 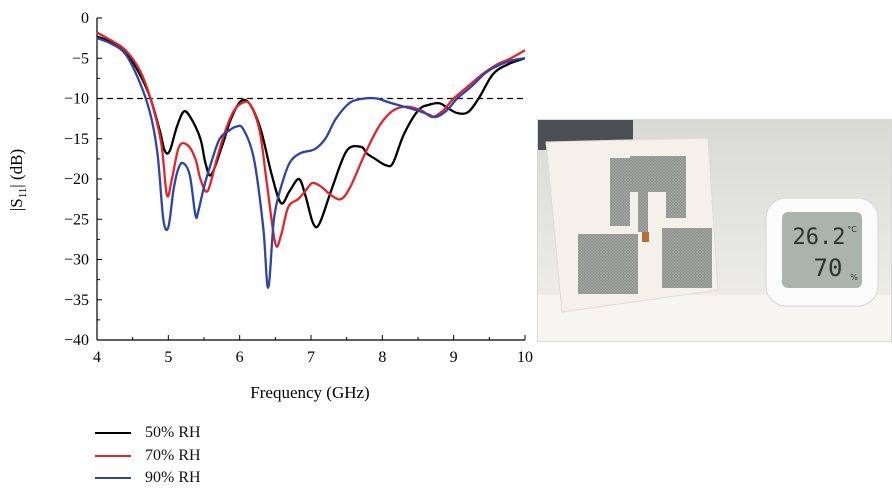 What do you see at coordinates (18, 180) in the screenshot?
I see `y-axis-label: |S11| (dB)` at bounding box center [18, 180].